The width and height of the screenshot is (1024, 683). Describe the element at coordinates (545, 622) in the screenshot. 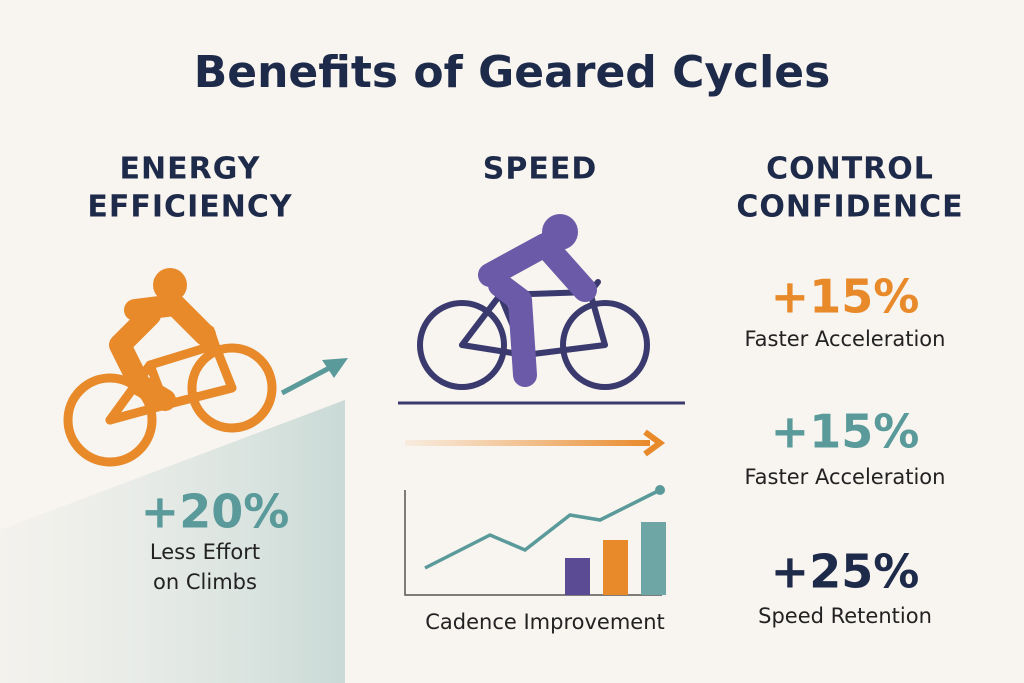

I see `chart-caption: Cadence Improvement` at that location.